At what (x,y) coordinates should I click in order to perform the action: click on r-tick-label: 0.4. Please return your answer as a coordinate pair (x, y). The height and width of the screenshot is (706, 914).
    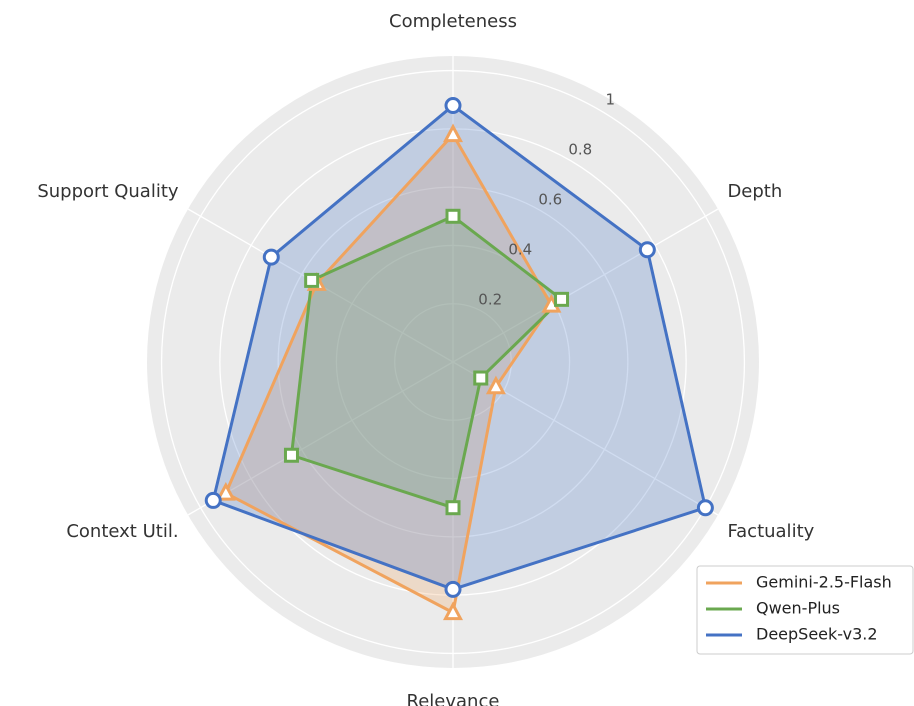
    Looking at the image, I should click on (520, 250).